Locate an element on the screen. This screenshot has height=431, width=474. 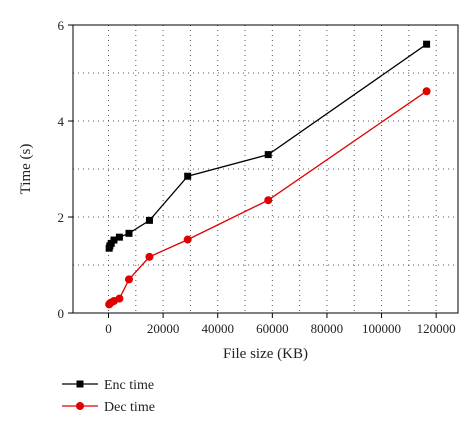
y-tick-label: 0 is located at coordinates (61, 313).